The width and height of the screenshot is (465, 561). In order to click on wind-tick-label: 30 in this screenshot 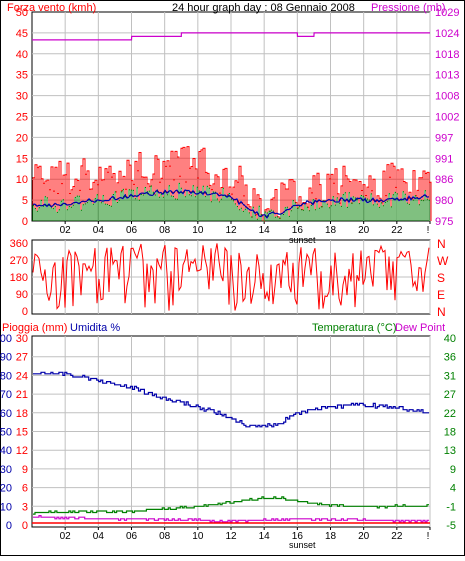, I will do `click(22, 97)`.